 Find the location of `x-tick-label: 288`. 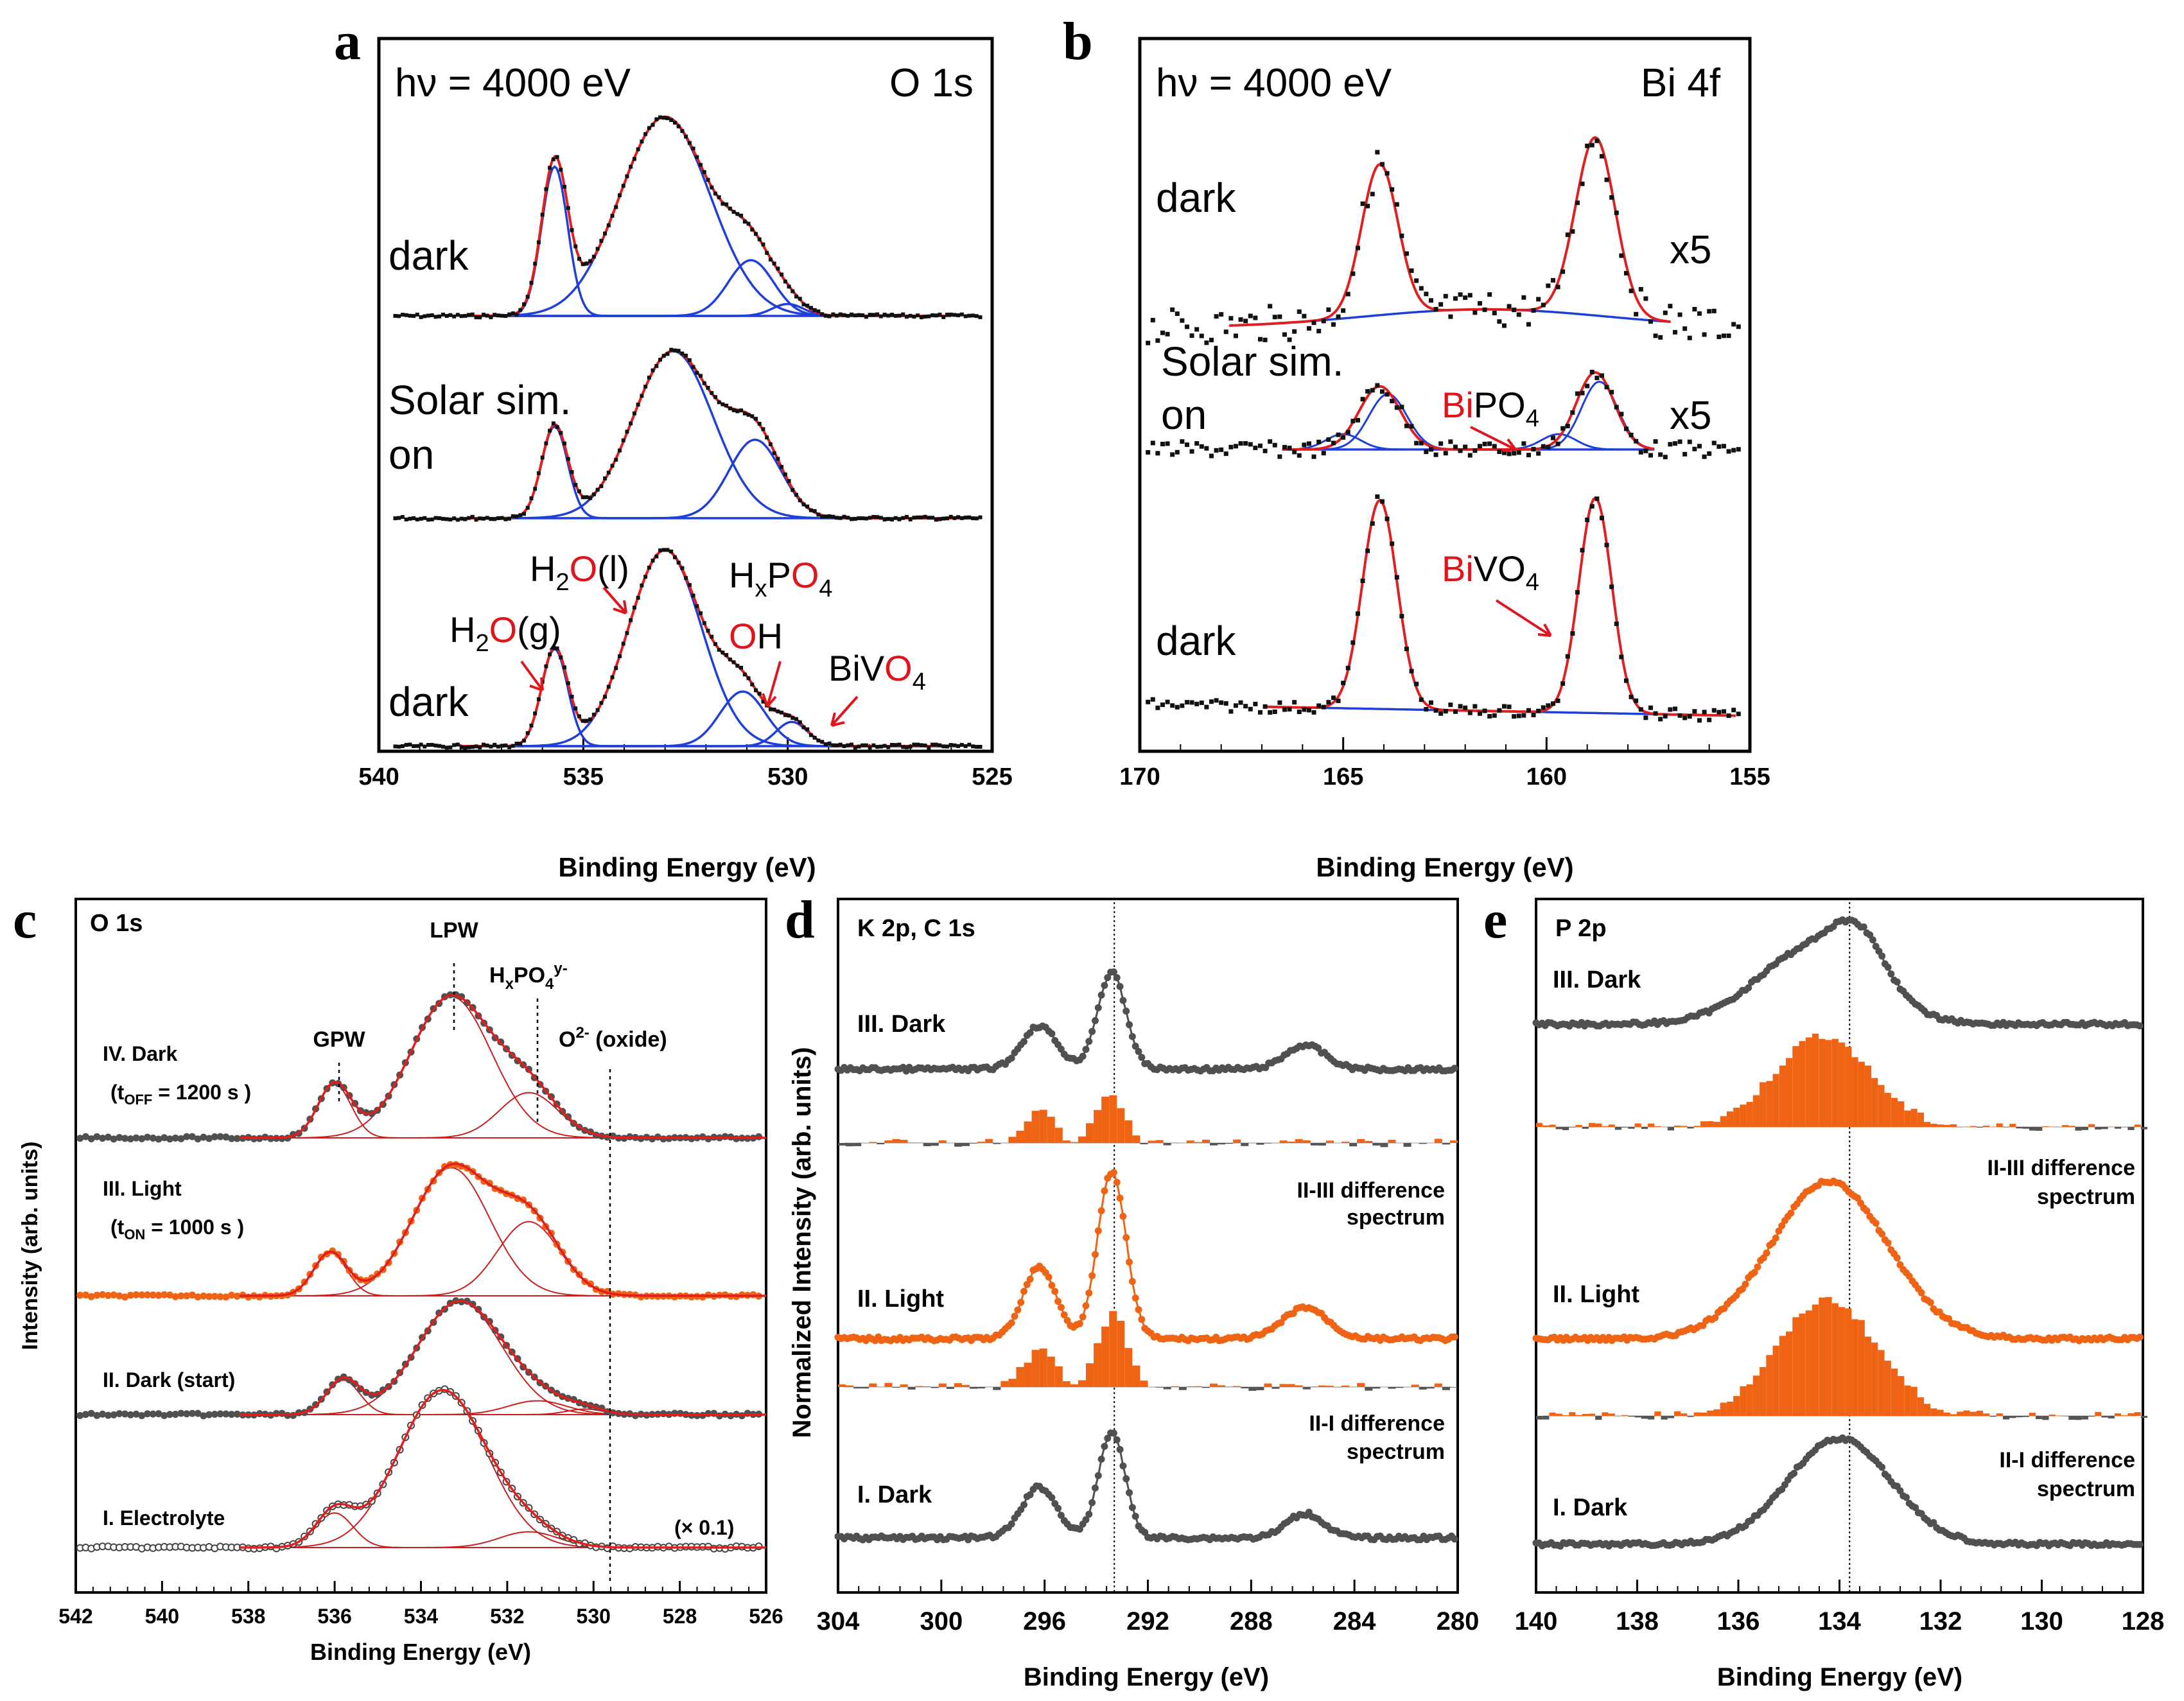

x-tick-label: 288 is located at coordinates (1251, 1621).